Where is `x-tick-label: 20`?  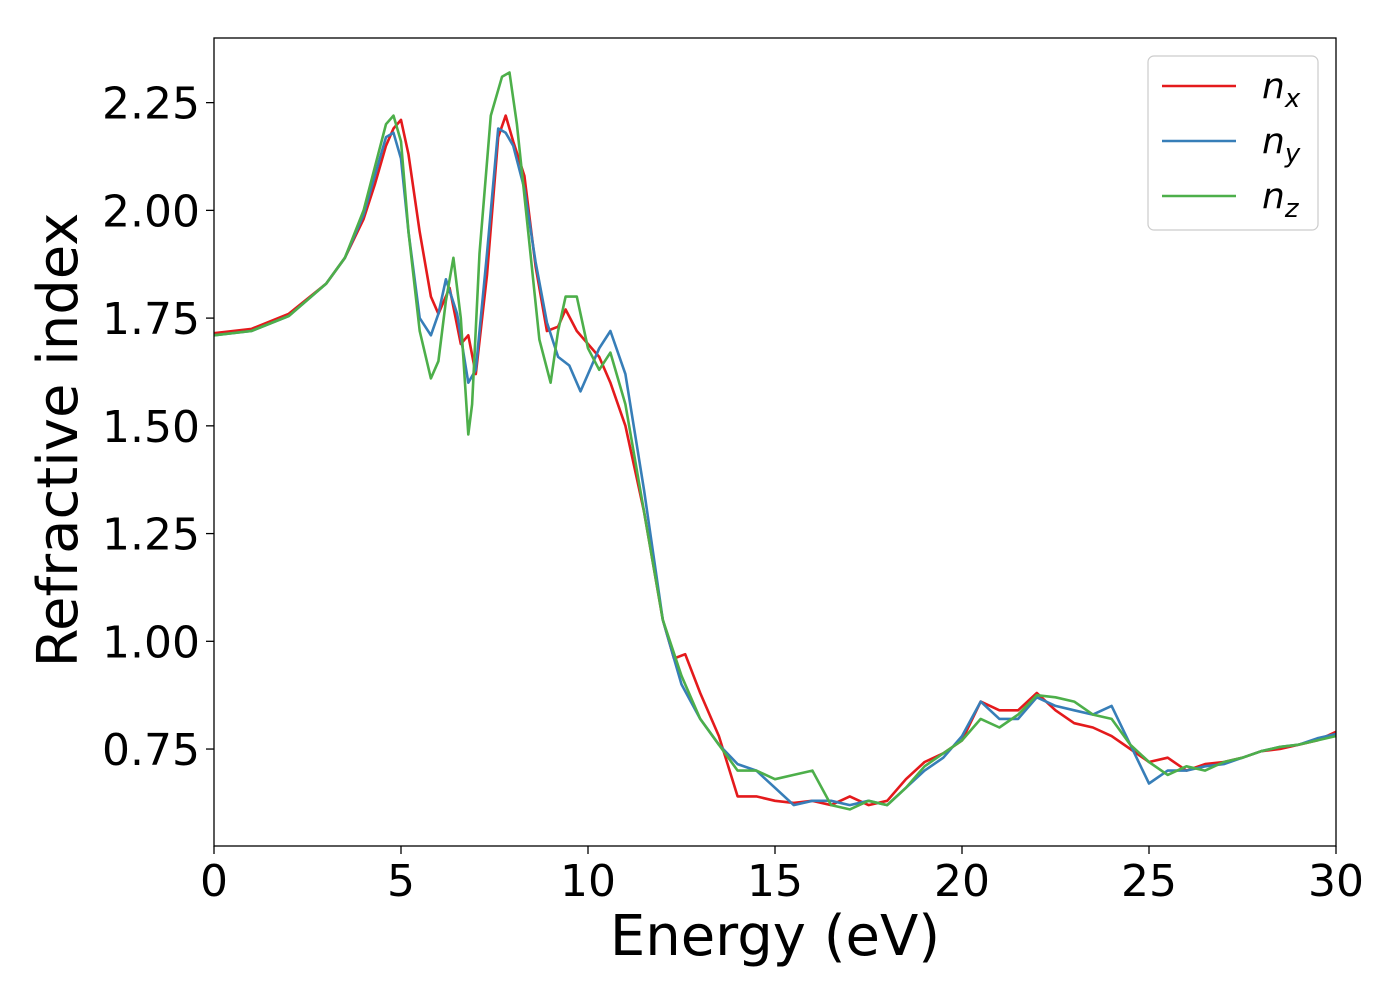
x-tick-label: 20 is located at coordinates (962, 881).